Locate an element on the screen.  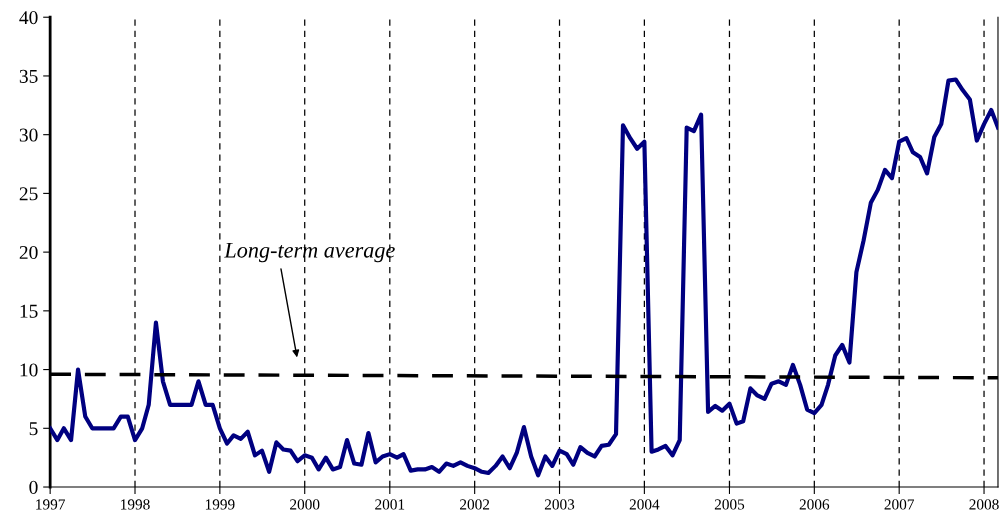
x-tick-label: 2007 is located at coordinates (899, 504).